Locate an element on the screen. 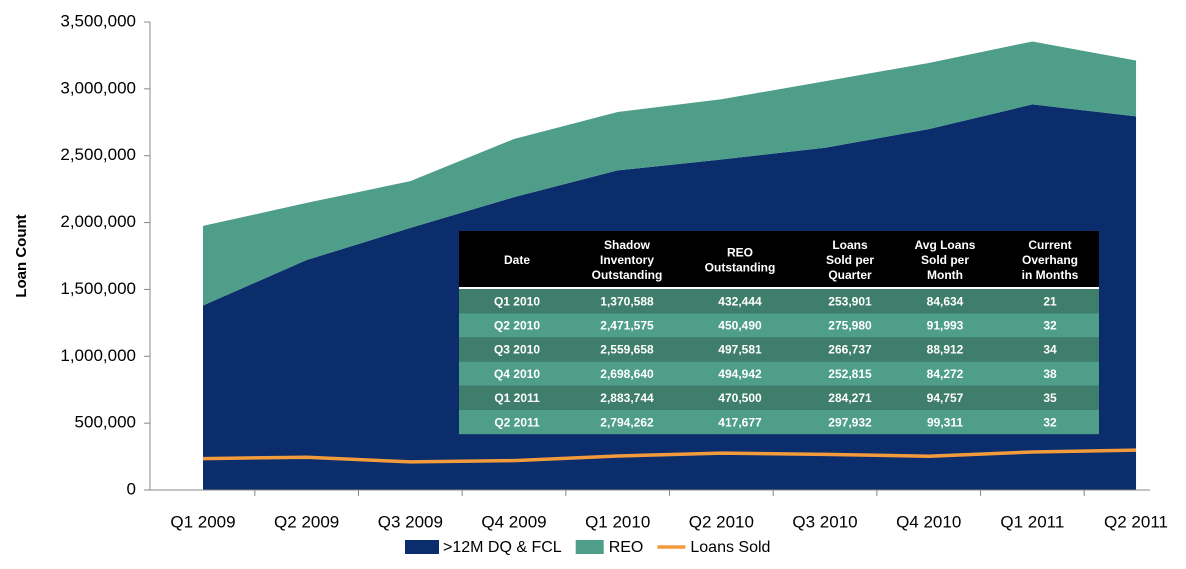  table-header: Shadow is located at coordinates (627, 245).